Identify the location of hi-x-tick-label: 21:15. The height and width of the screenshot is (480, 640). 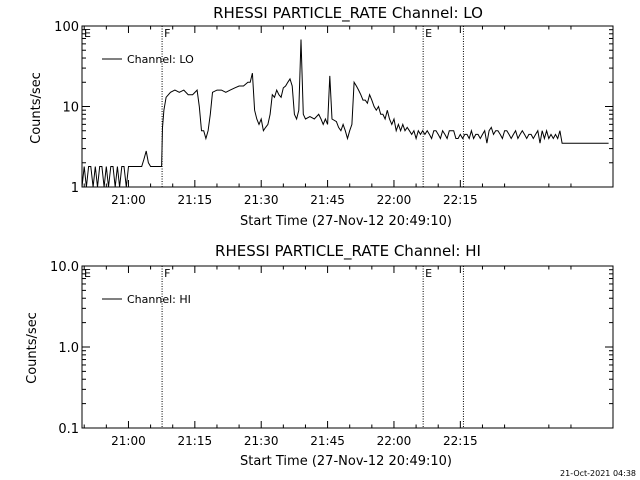
(195, 441).